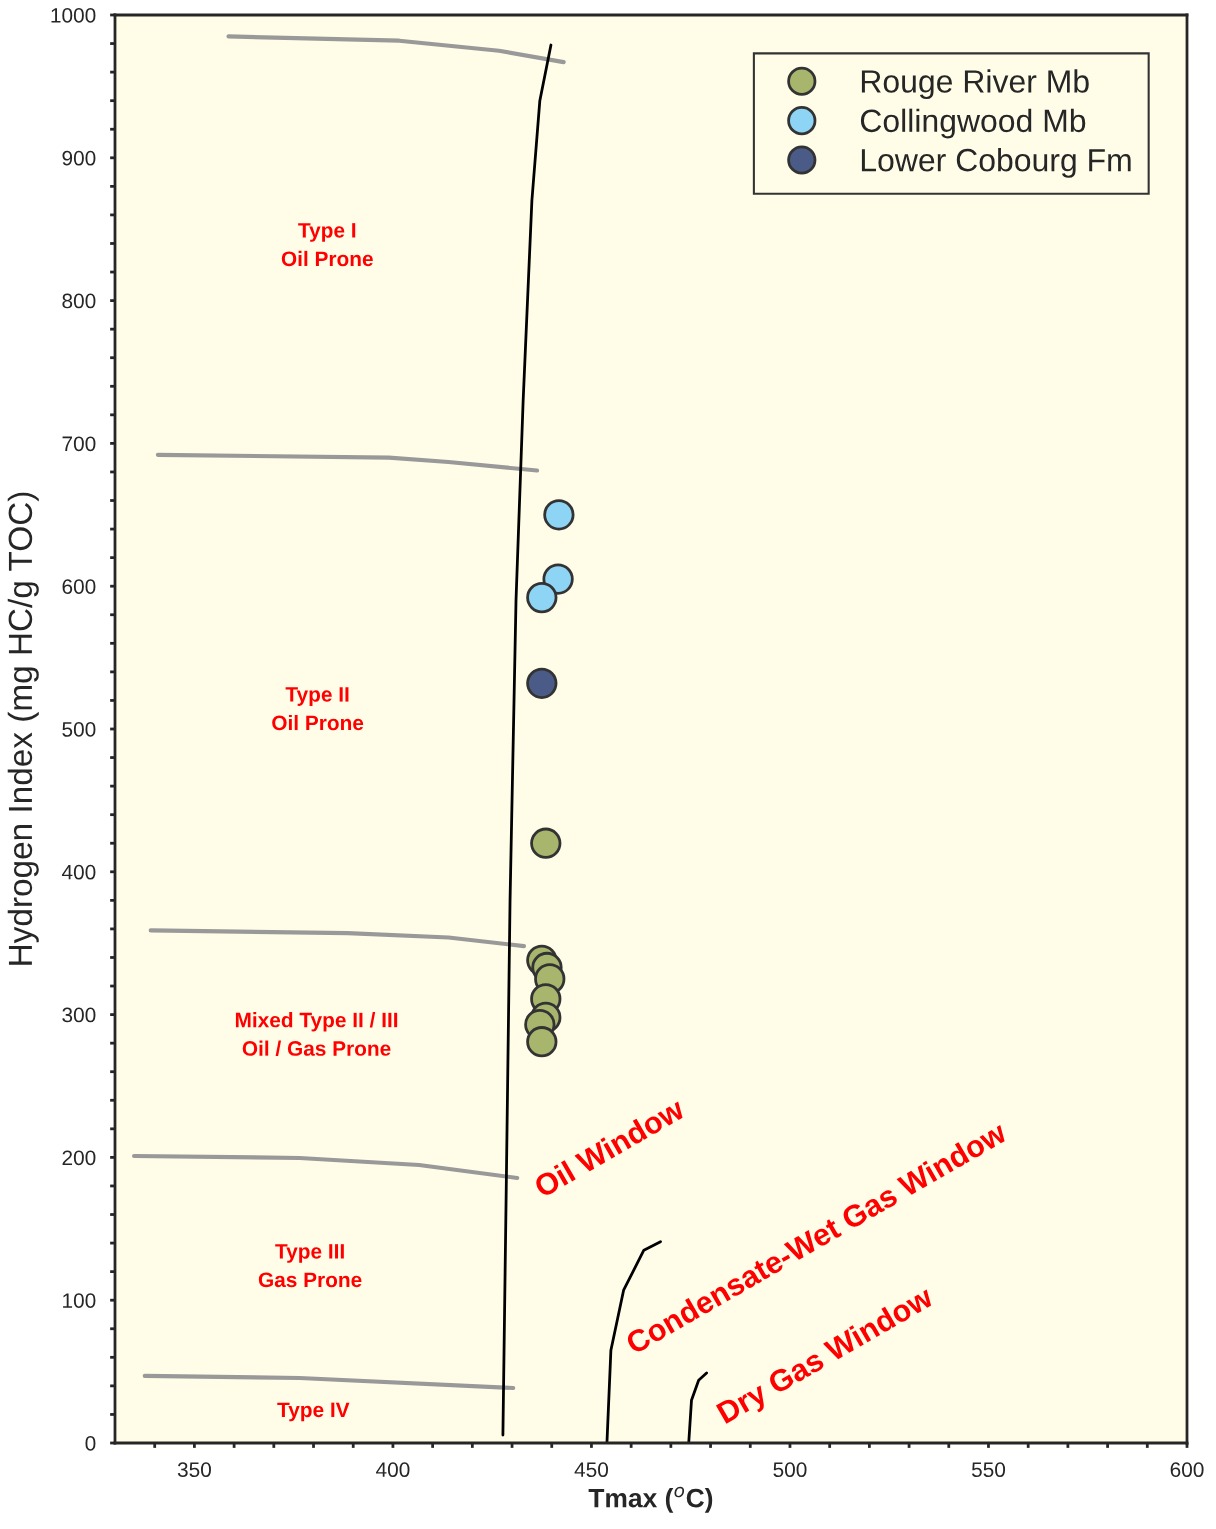  Describe the element at coordinates (650, 1499) in the screenshot. I see `x-axis-title: Tmax ($^{o}$C)` at that location.